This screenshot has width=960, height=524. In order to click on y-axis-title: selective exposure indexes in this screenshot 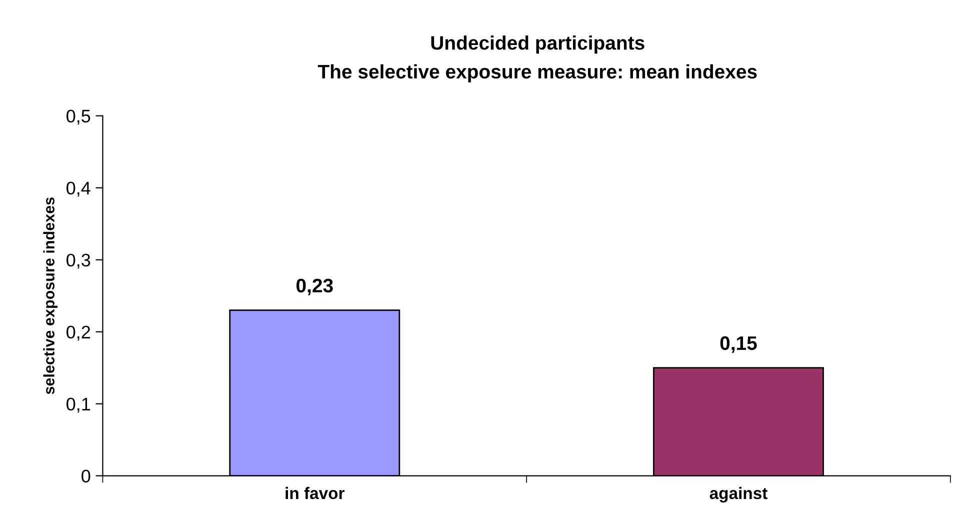, I will do `click(50, 295)`.